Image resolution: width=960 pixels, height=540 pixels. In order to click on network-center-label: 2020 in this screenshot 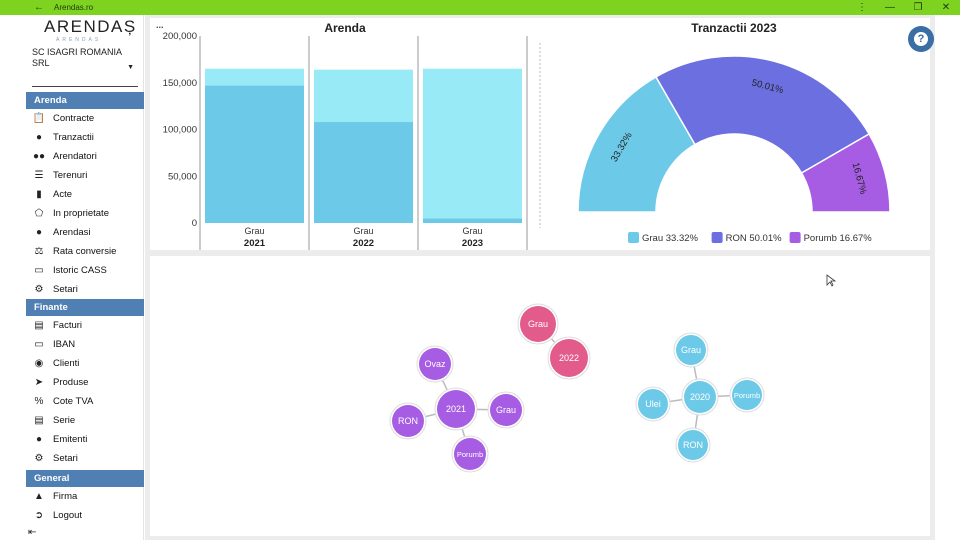, I will do `click(700, 397)`.